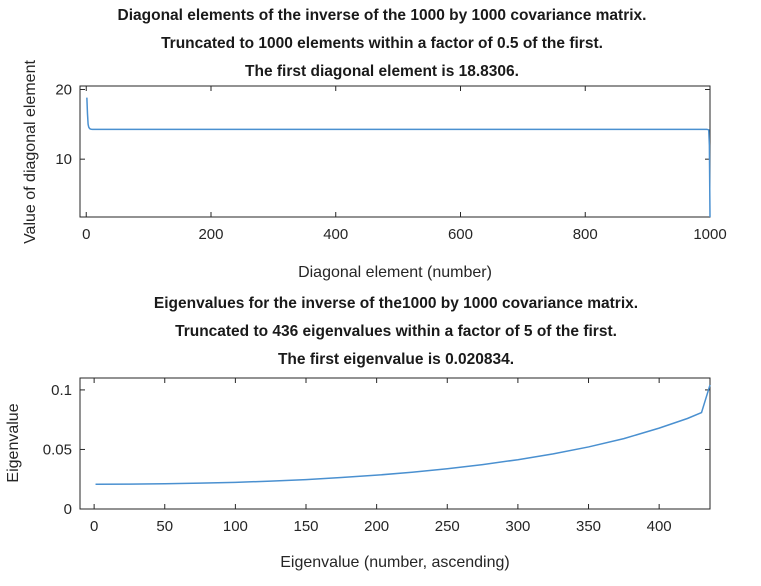  Describe the element at coordinates (210, 234) in the screenshot. I see `chart1-xtick-label: 200` at that location.